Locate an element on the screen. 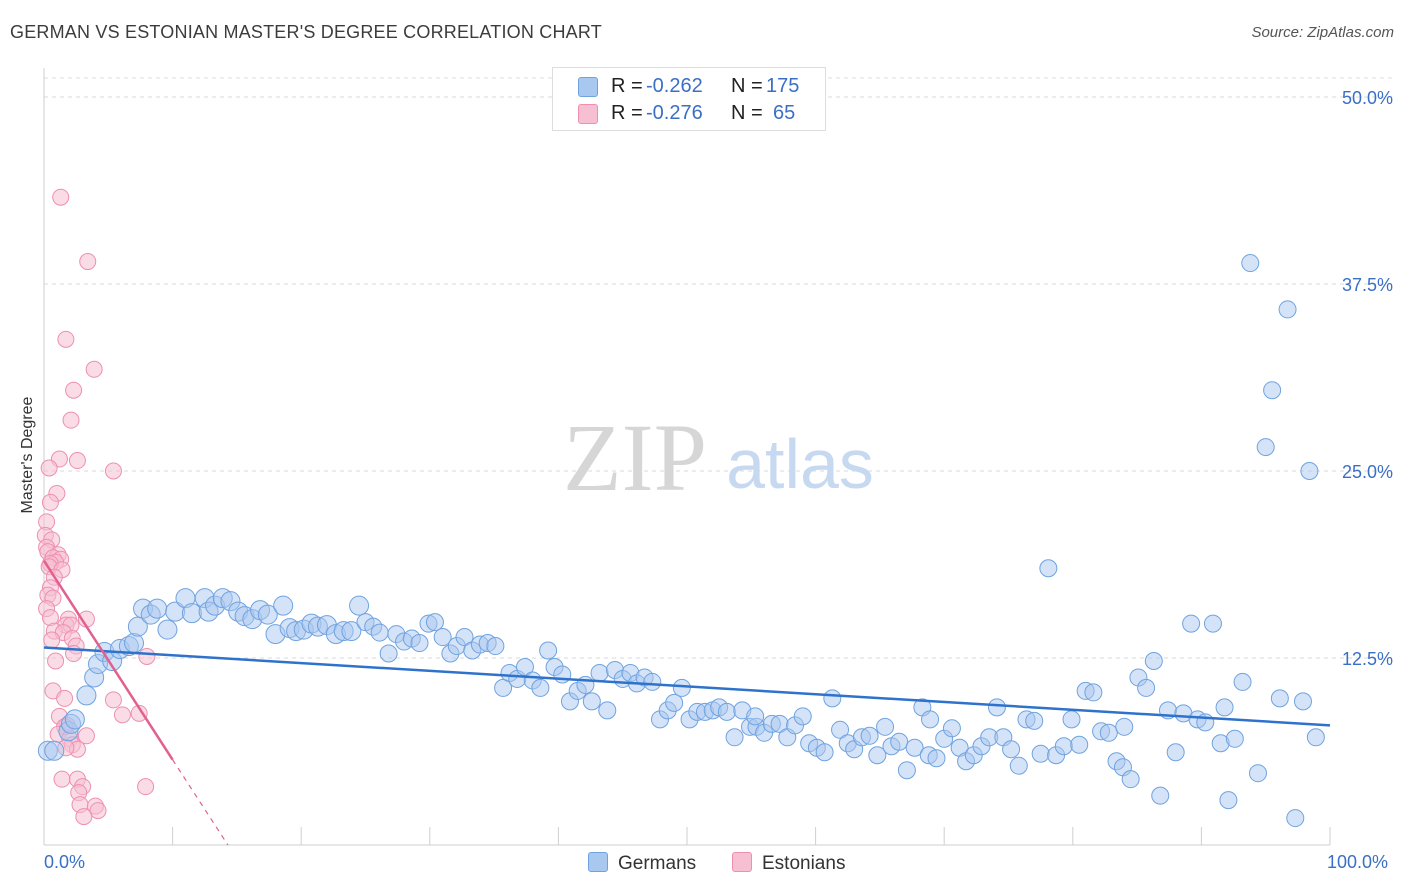 This screenshot has height=892, width=1406. legend-n-value: 175 is located at coordinates (783, 86).